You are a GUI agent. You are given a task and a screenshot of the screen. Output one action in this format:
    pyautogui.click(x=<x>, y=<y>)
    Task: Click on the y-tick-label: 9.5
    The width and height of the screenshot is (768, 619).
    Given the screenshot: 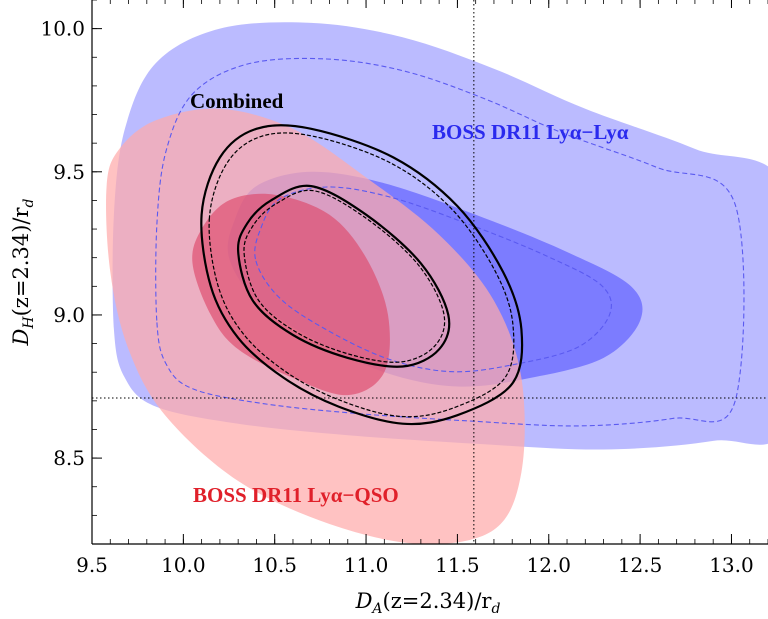 What is the action you would take?
    pyautogui.click(x=69, y=172)
    